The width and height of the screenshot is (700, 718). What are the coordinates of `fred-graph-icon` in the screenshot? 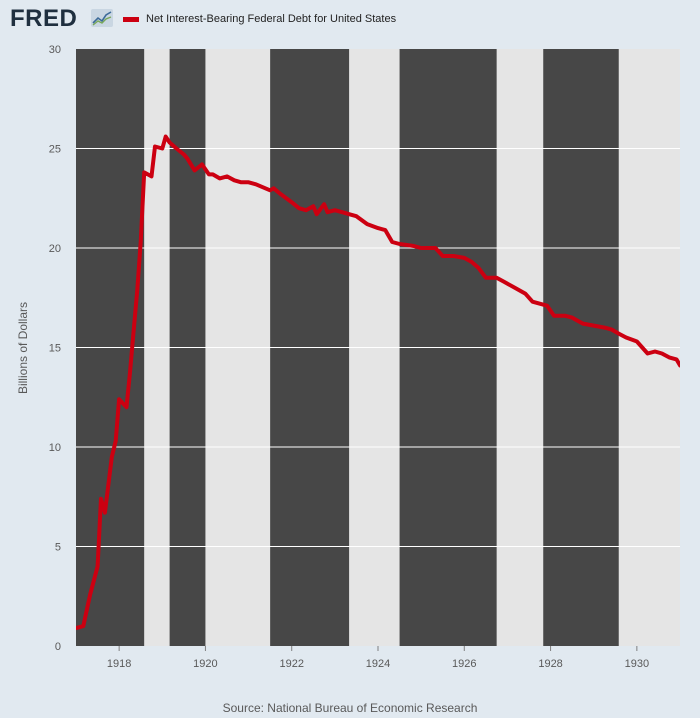 It's located at (102, 18).